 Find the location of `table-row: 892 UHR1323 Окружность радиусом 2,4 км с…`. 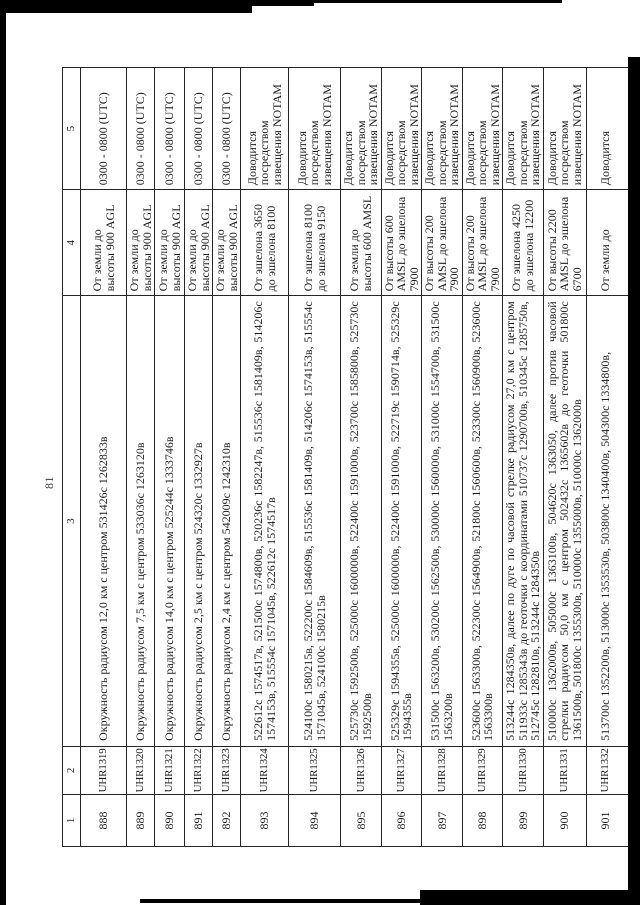

table-row: 892 UHR1323 Окружность радиусом 2,4 км с… is located at coordinates (226, 457).